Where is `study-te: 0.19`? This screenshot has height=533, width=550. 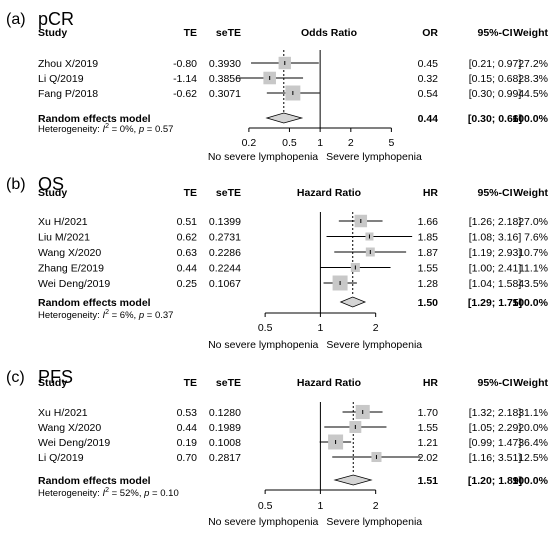 study-te: 0.19 is located at coordinates (187, 443).